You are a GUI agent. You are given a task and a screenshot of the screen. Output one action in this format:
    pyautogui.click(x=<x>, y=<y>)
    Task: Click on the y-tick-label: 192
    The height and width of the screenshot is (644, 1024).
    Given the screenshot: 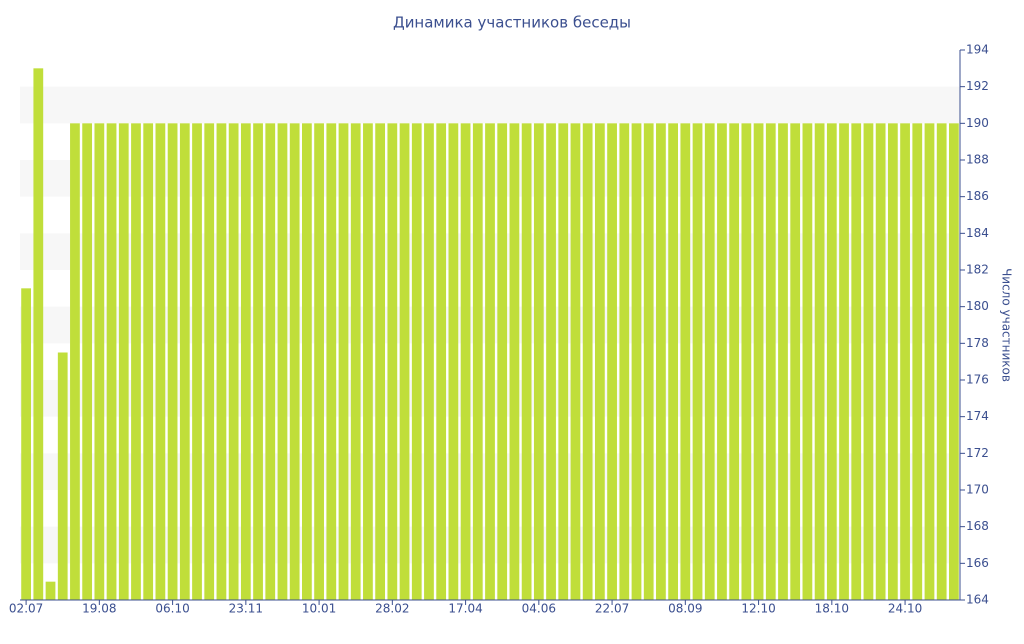 What is the action you would take?
    pyautogui.click(x=977, y=86)
    